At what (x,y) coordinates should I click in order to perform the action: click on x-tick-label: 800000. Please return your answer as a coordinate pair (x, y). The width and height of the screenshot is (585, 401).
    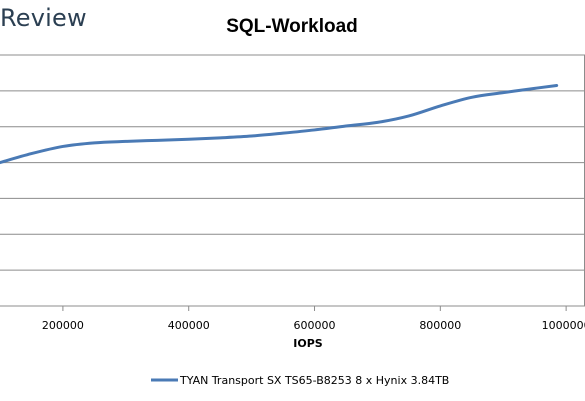
    Looking at the image, I should click on (440, 325).